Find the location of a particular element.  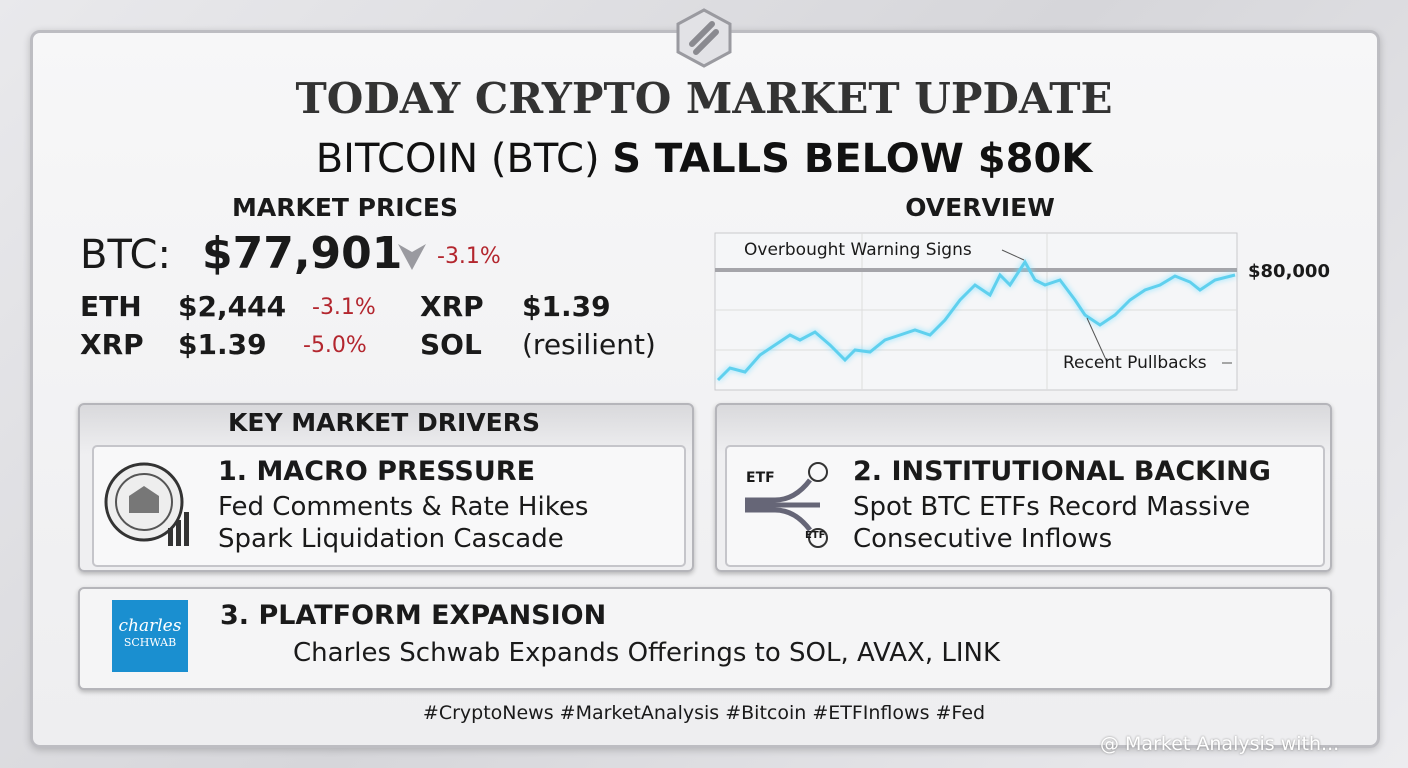

logo-text: SCHWAB is located at coordinates (150, 642).